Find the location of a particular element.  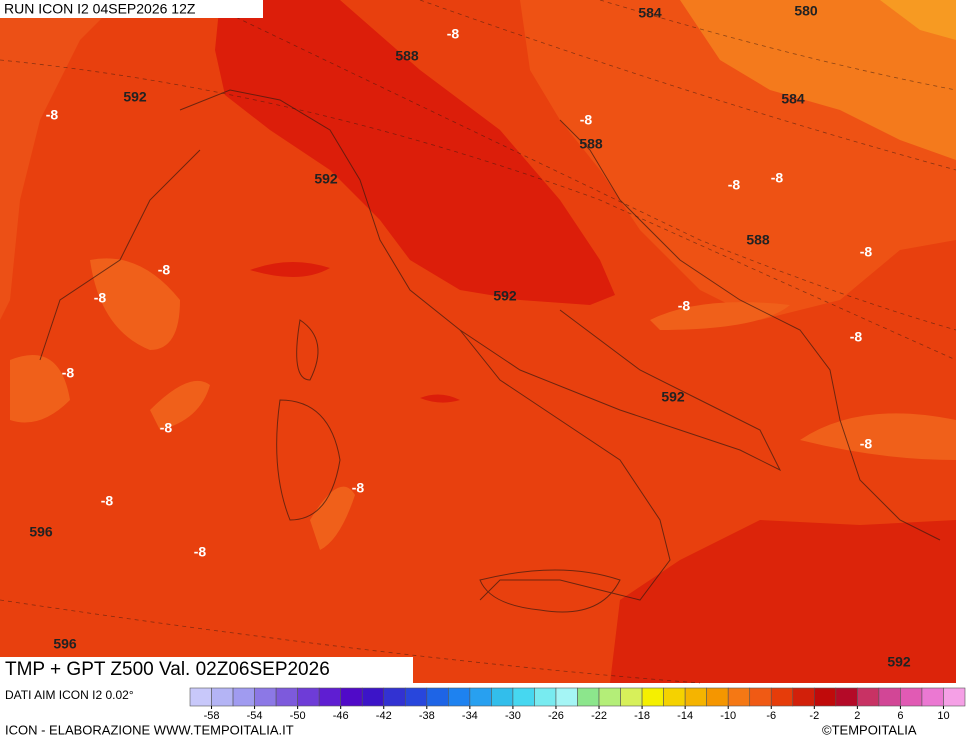

colorbar-tick-label: -30 is located at coordinates (513, 716).